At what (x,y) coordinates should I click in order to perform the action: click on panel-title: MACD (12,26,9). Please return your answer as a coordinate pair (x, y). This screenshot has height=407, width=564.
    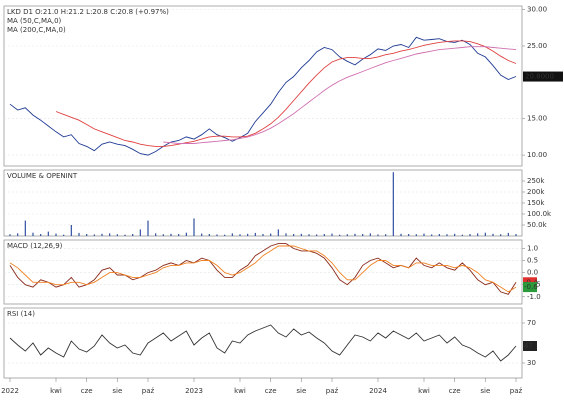
    Looking at the image, I should click on (35, 246).